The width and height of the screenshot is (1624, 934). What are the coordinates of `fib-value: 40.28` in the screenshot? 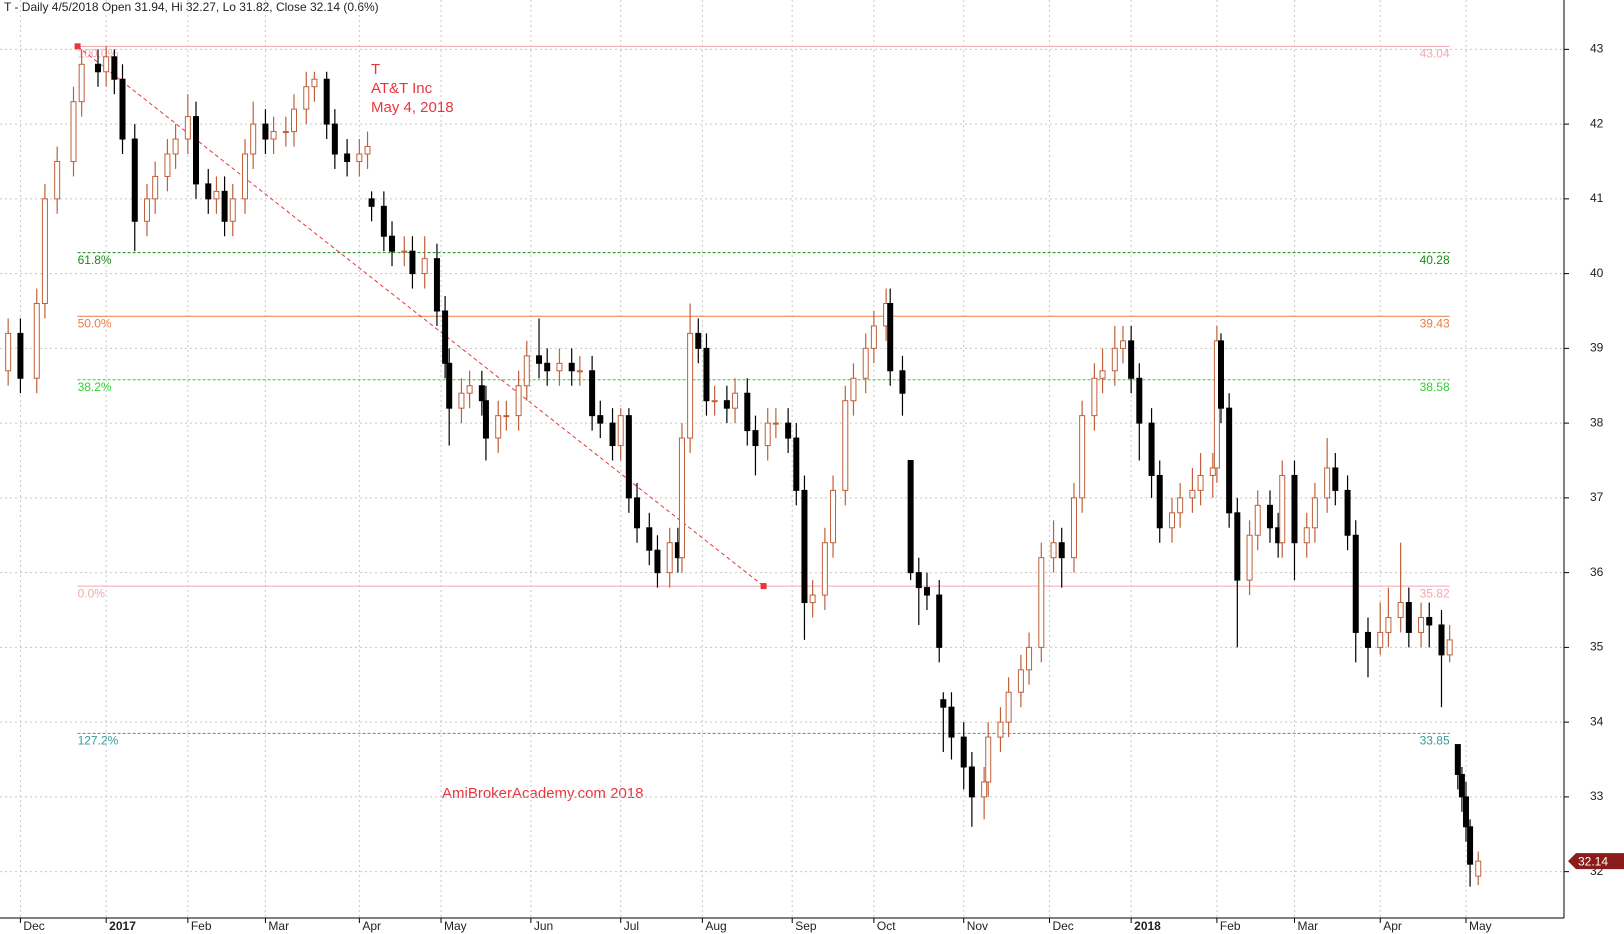 It's located at (1435, 260).